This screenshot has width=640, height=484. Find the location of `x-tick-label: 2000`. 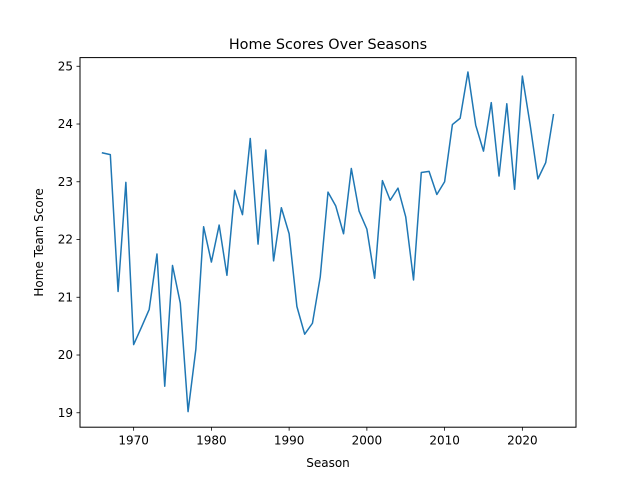

x-tick-label: 2000 is located at coordinates (367, 441).